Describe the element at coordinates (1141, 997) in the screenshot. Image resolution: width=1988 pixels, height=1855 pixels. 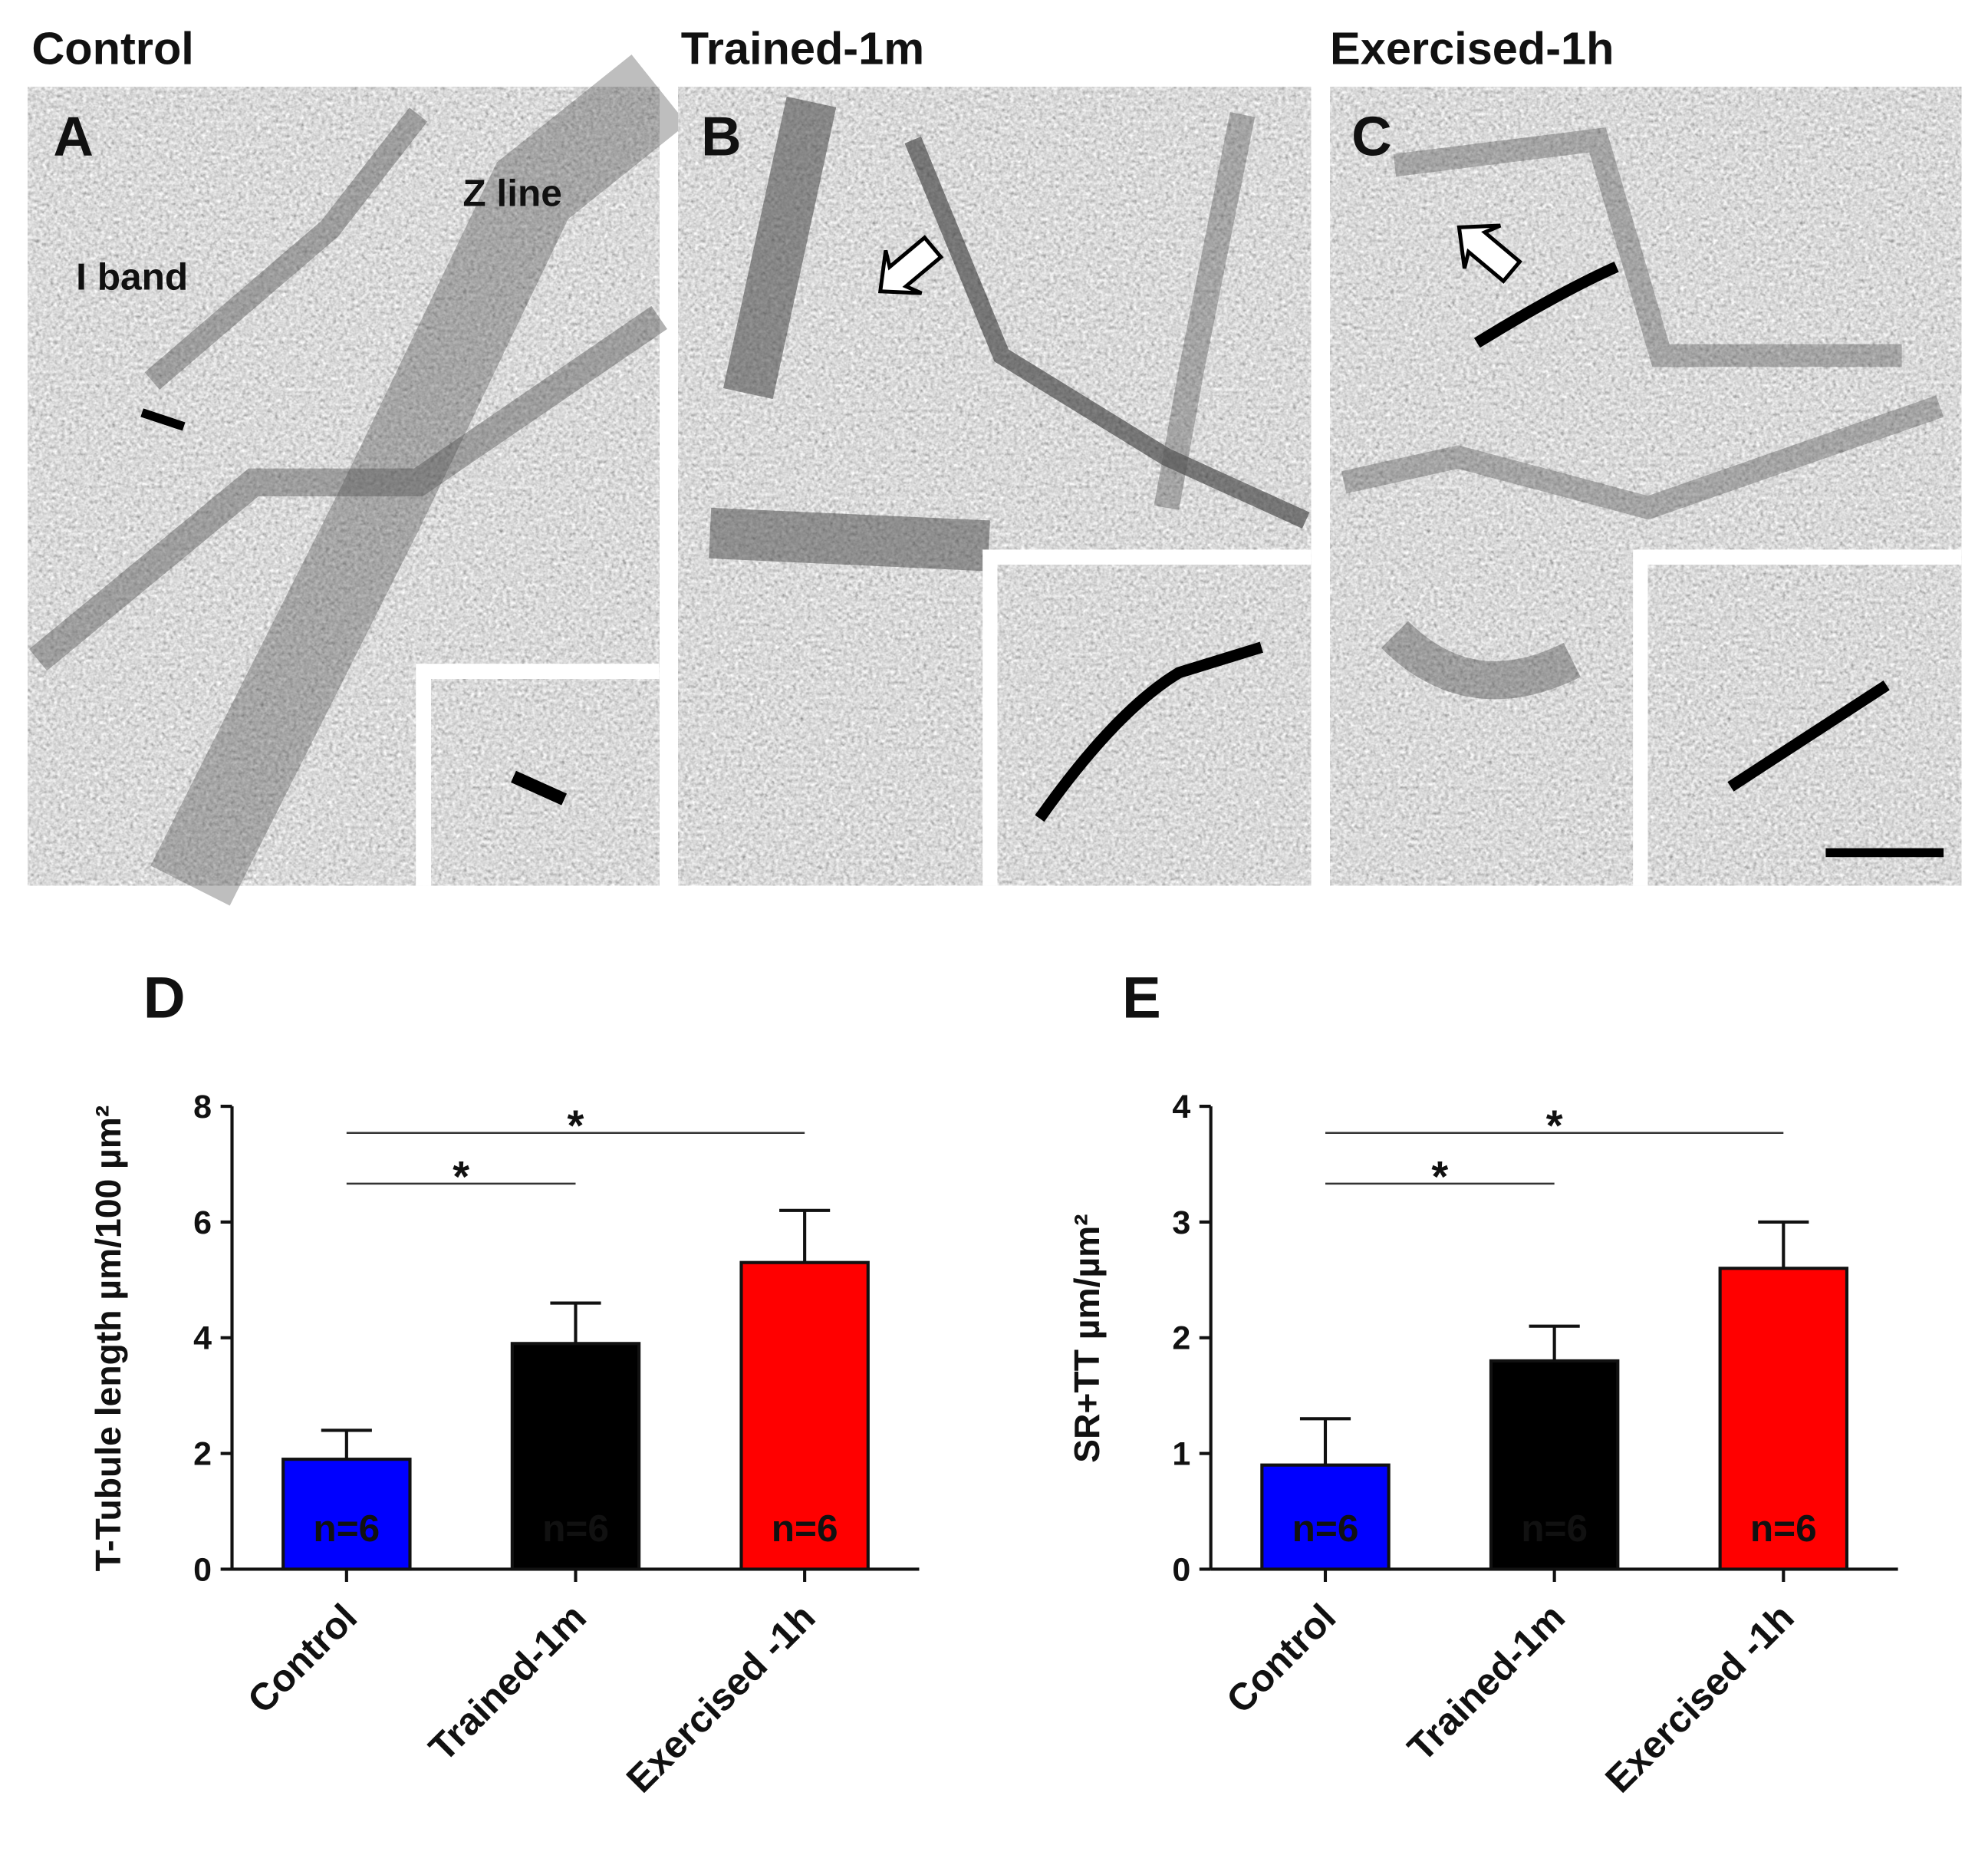
I see `panel-label: E` at that location.